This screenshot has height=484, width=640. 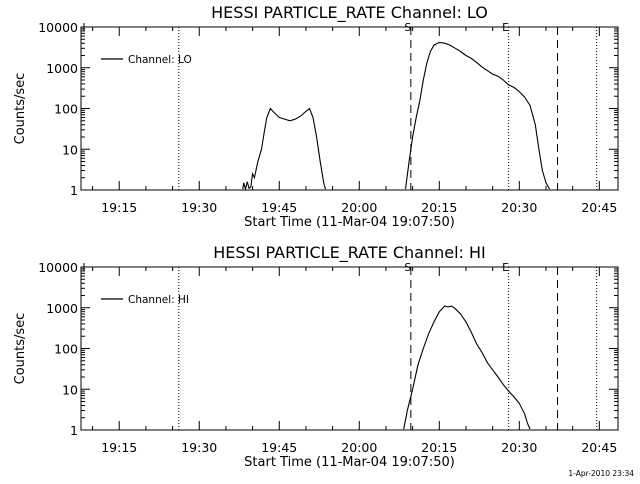 What do you see at coordinates (407, 267) in the screenshot?
I see `panel2-marker-label-S: S` at bounding box center [407, 267].